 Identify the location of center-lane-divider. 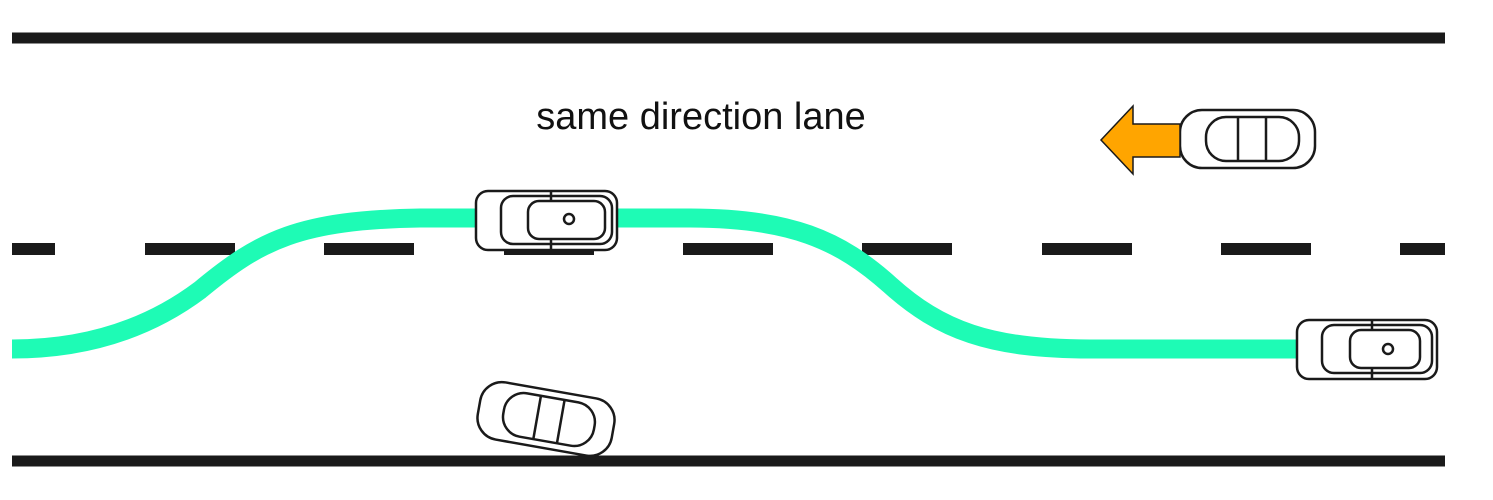
(728, 249).